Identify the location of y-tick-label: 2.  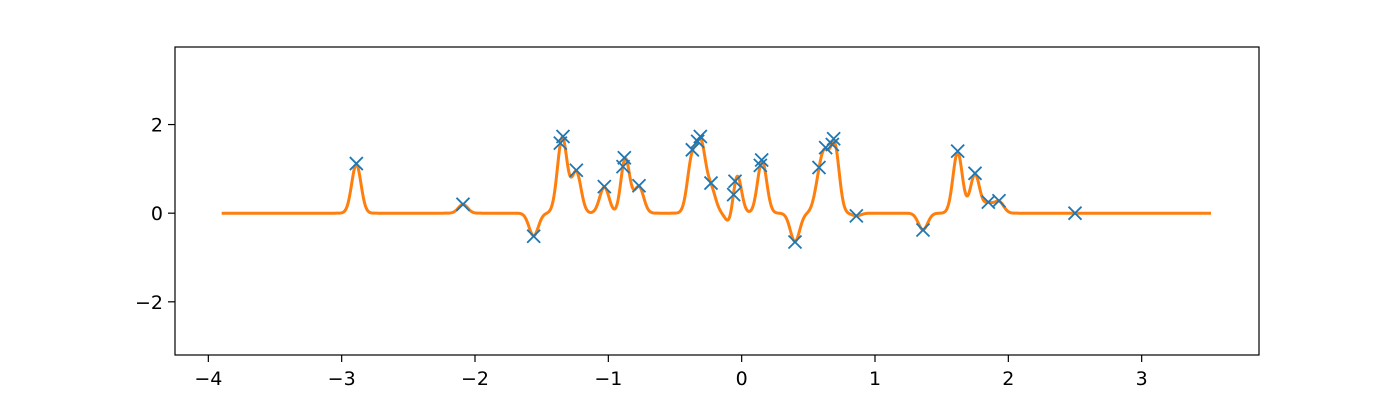
(157, 126).